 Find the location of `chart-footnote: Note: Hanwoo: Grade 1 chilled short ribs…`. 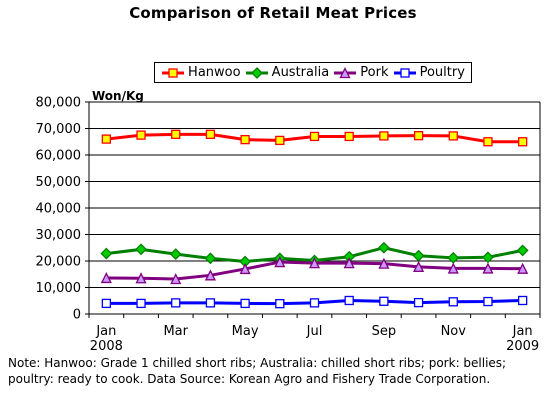

chart-footnote: Note: Hanwoo: Grade 1 chilled short ribs… is located at coordinates (257, 371).